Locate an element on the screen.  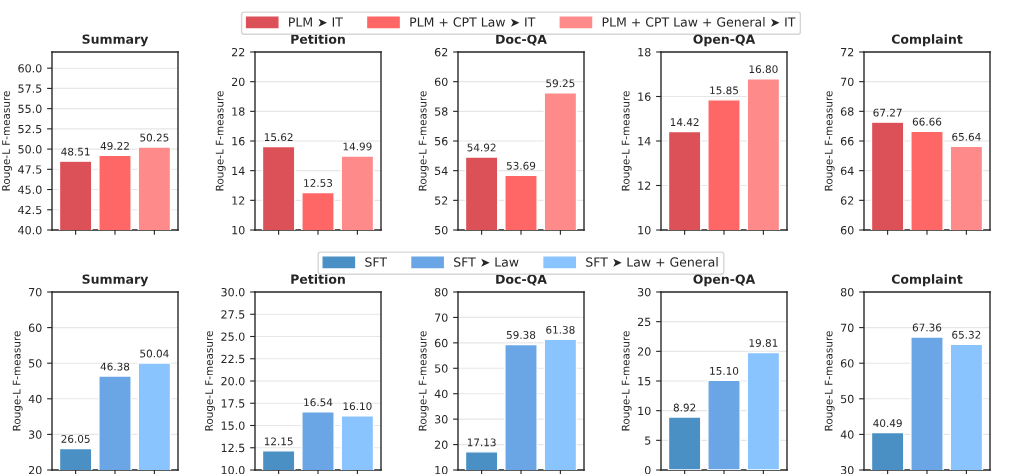
y-tick-label: 30.0 is located at coordinates (233, 292).